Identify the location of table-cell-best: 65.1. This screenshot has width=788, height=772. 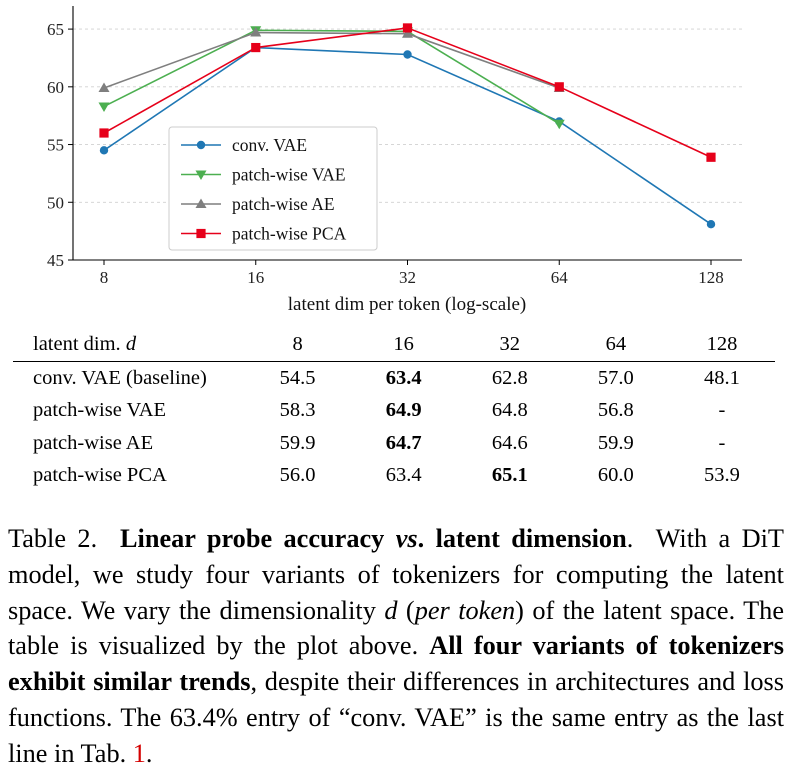
(509, 475).